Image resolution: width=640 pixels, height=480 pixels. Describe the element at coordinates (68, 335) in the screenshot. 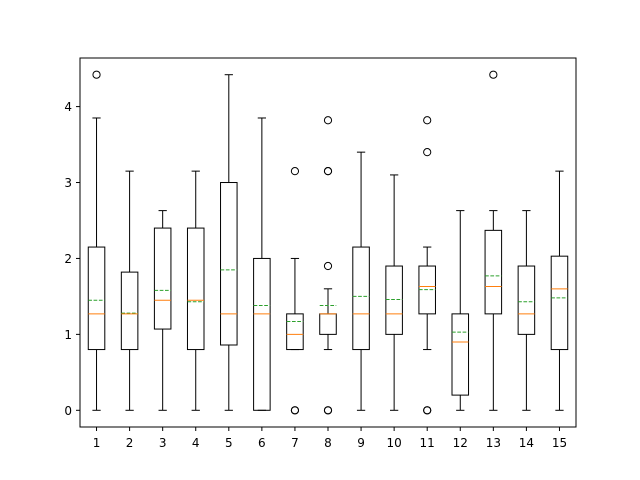

I see `y-tick-label: 1` at that location.